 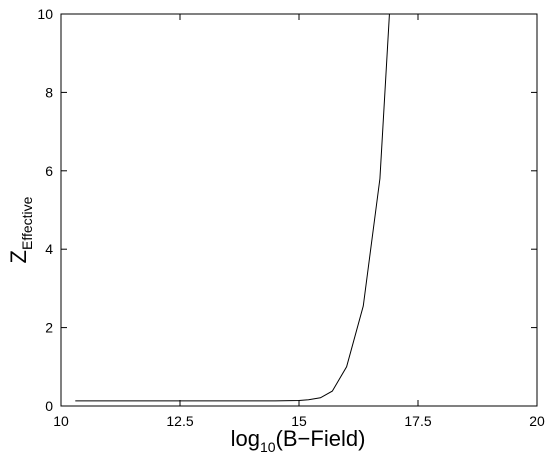 What do you see at coordinates (268, 447) in the screenshot?
I see `x-axis-title-subscript: 10` at bounding box center [268, 447].